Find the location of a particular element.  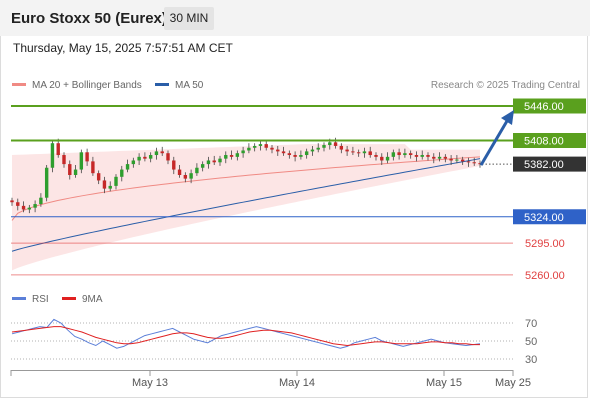

instrument-title: Euro Stoxx 50 (Eurex) is located at coordinates (89, 18).